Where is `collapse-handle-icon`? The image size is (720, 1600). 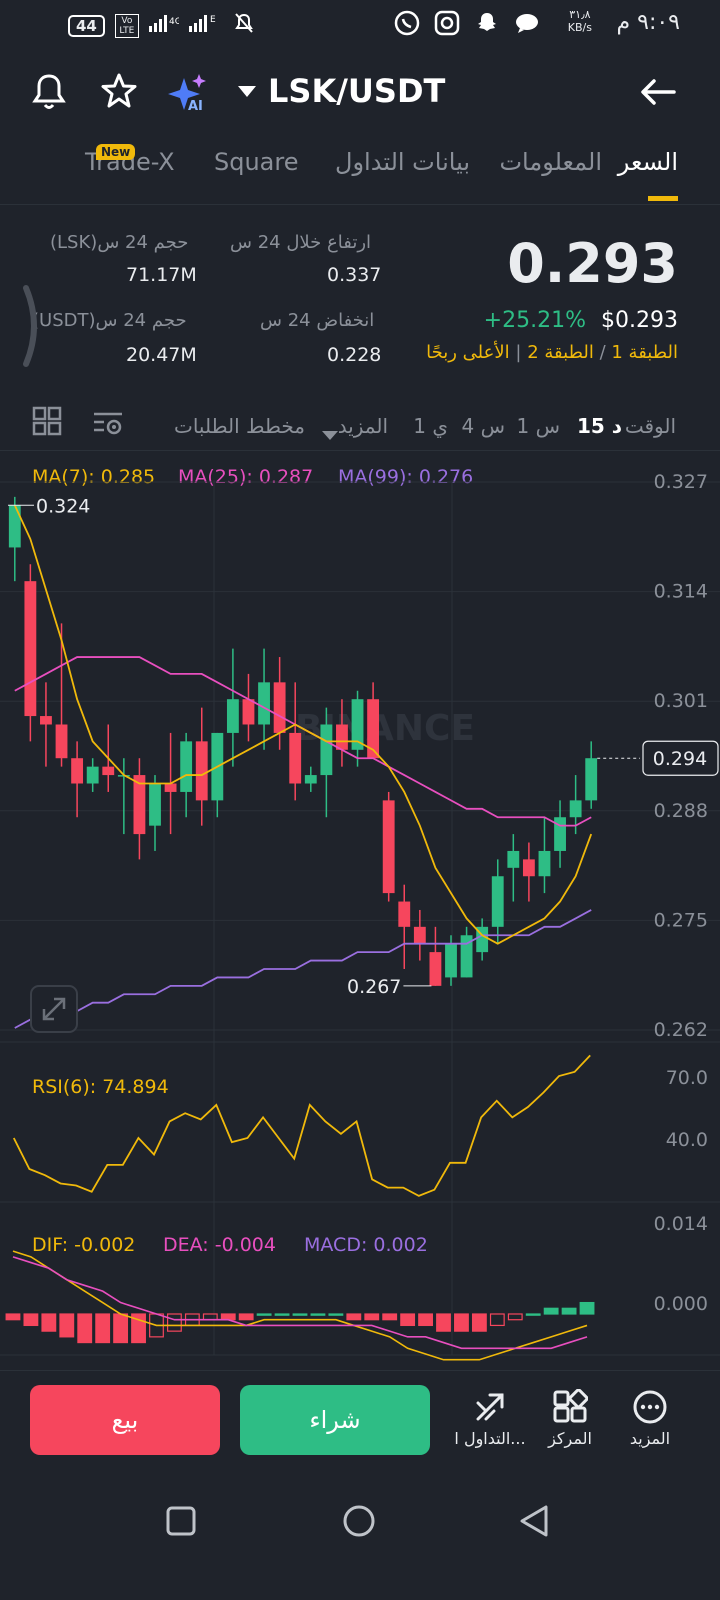
collapse-handle-icon is located at coordinates (32, 328).